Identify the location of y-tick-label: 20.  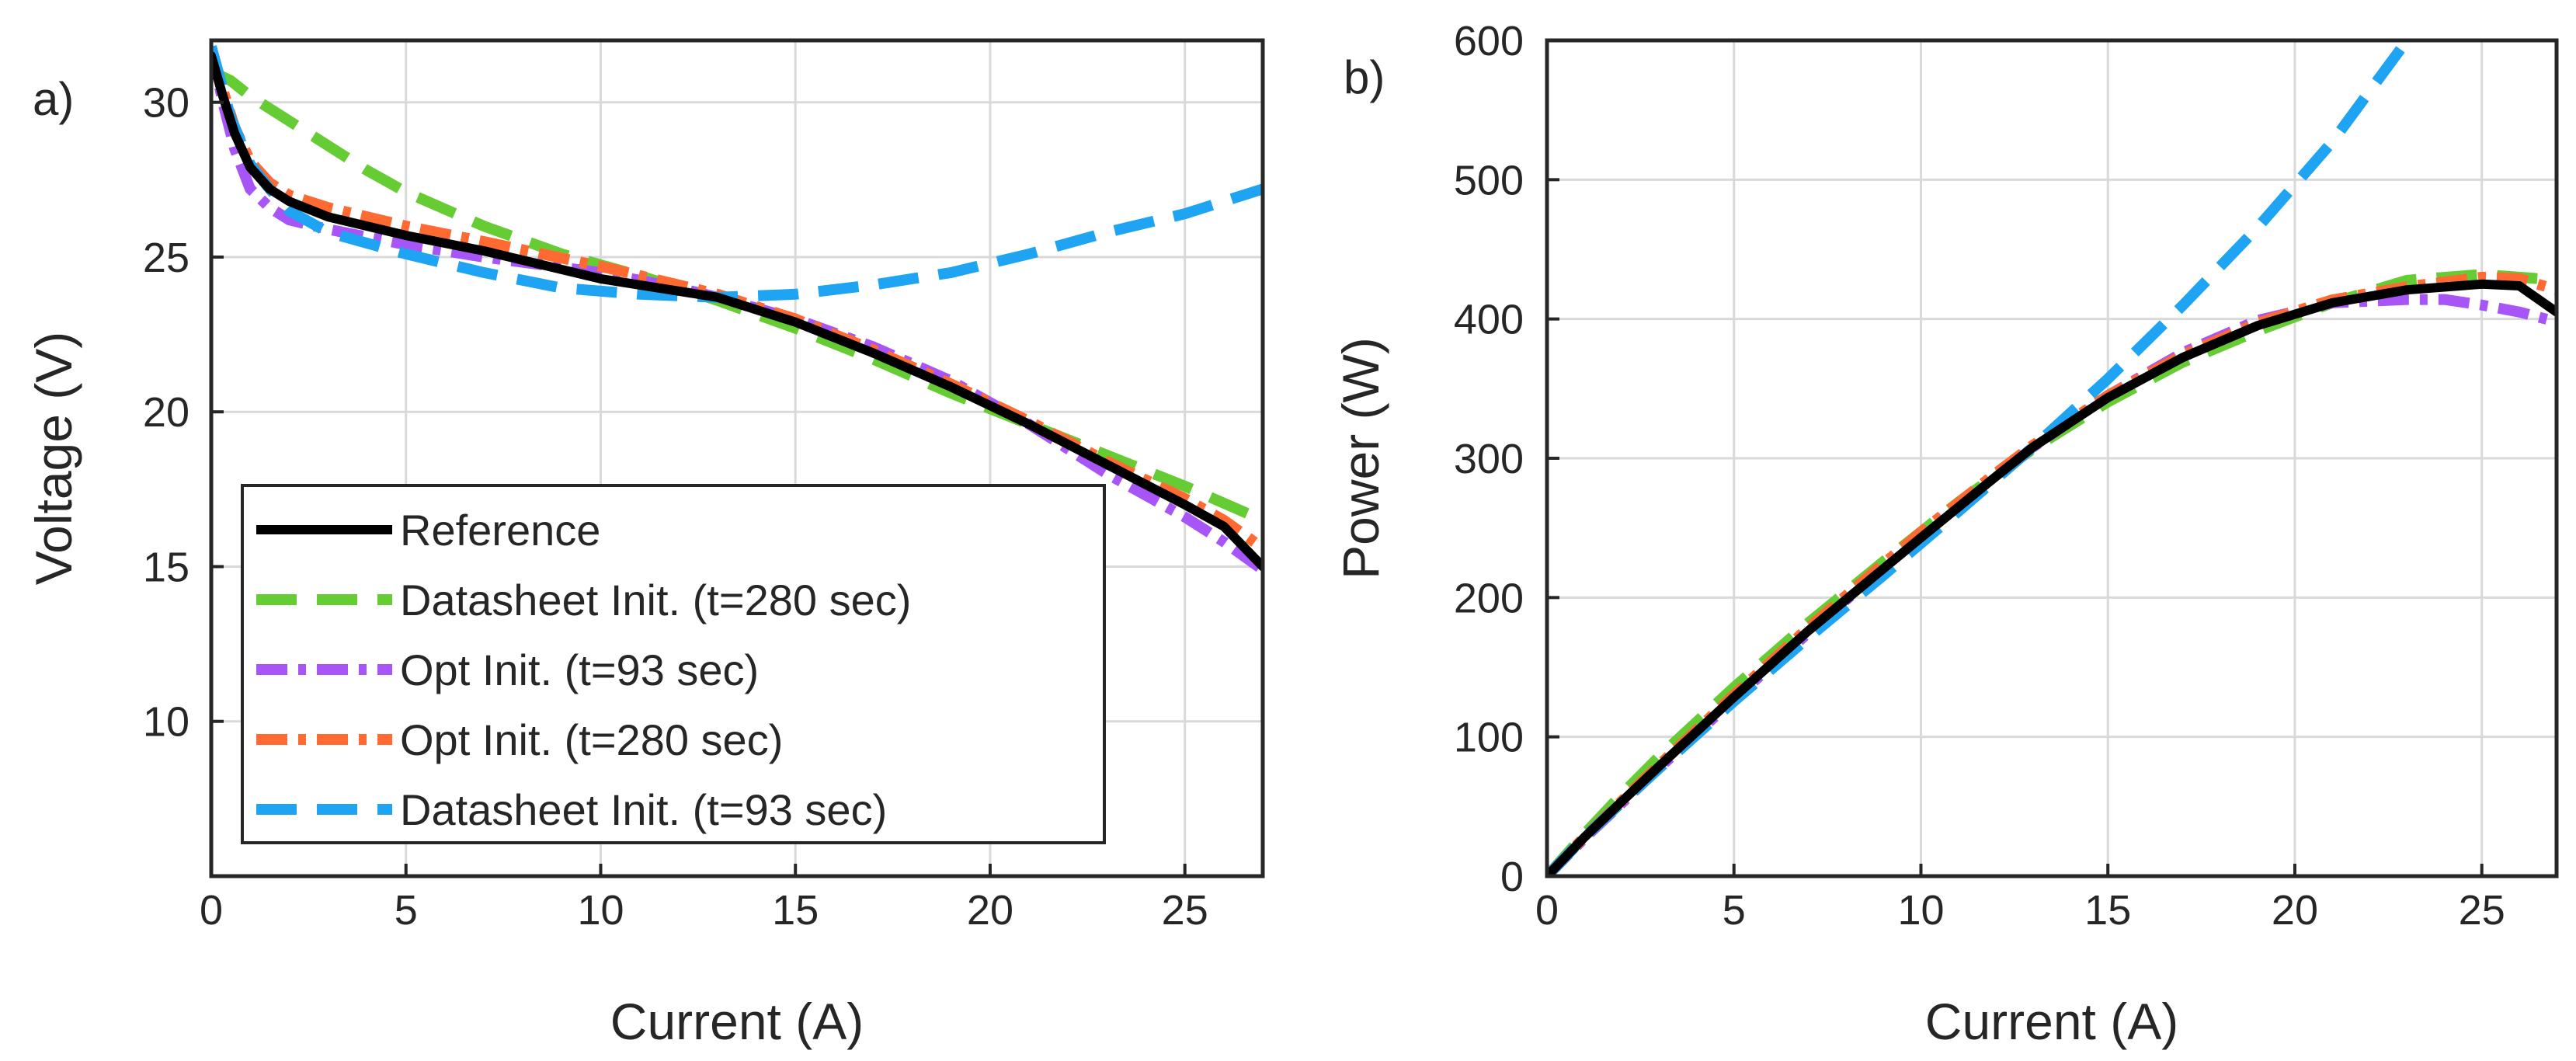
(166, 412).